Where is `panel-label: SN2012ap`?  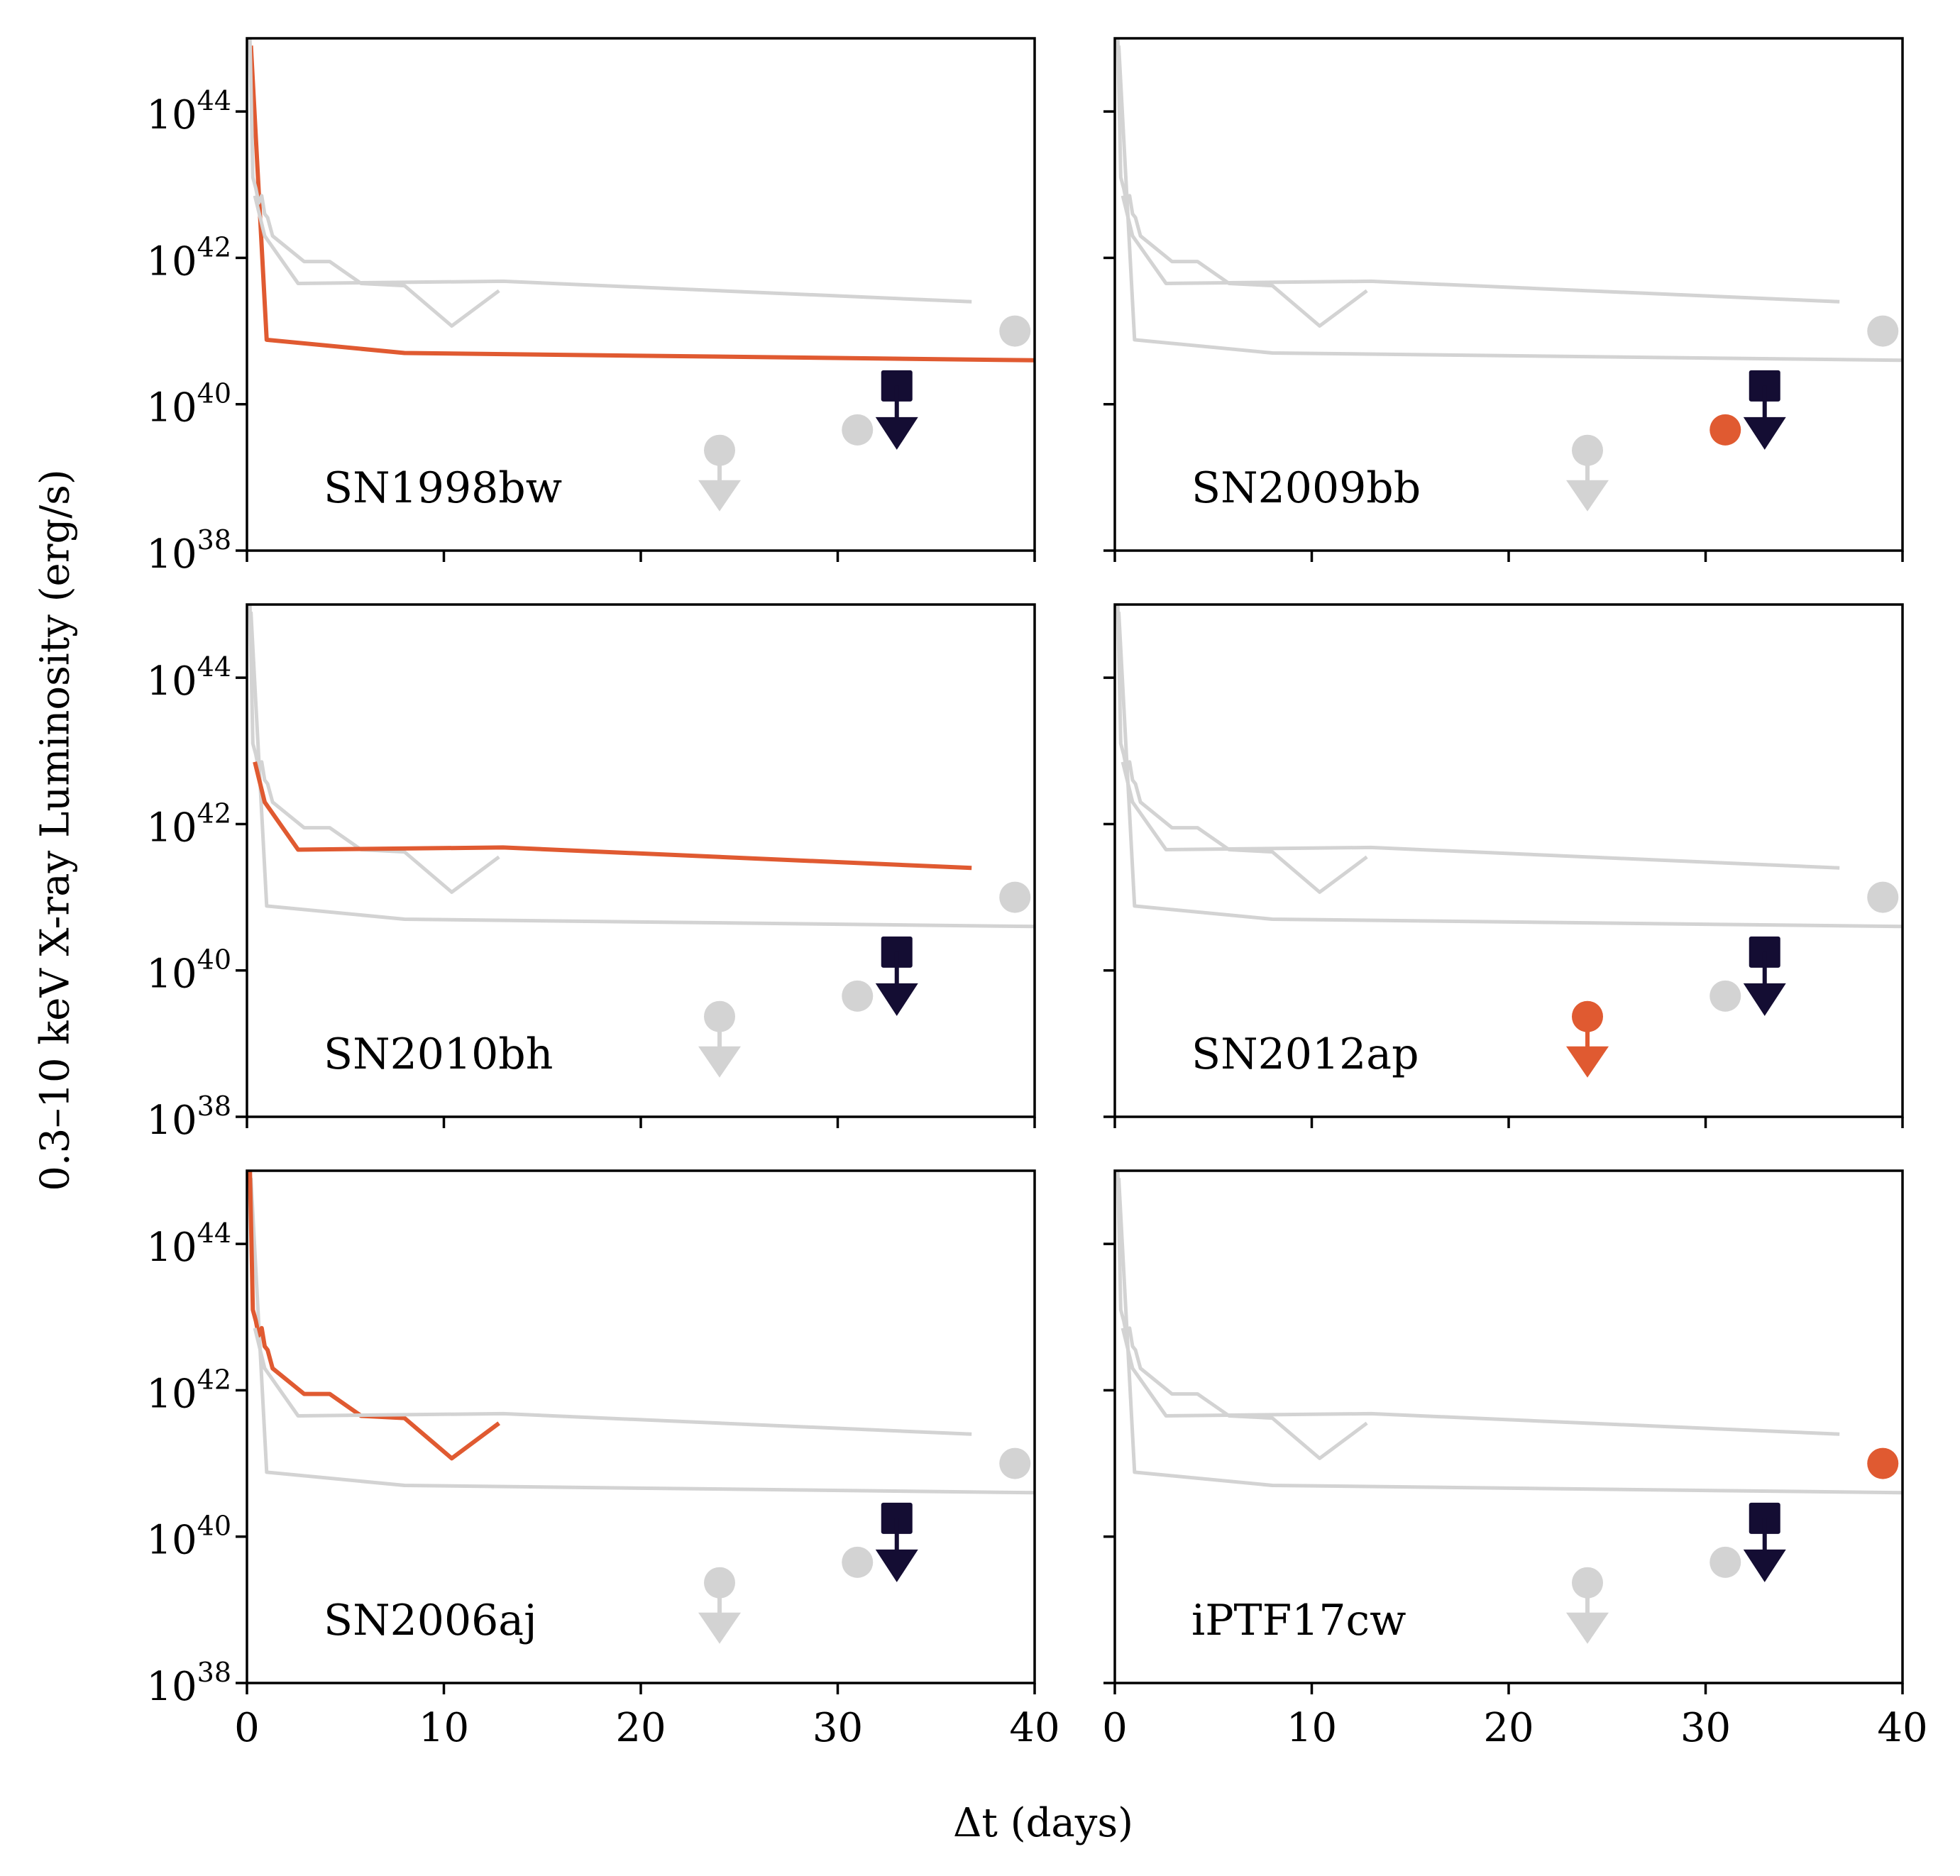 panel-label: SN2012ap is located at coordinates (1305, 1054).